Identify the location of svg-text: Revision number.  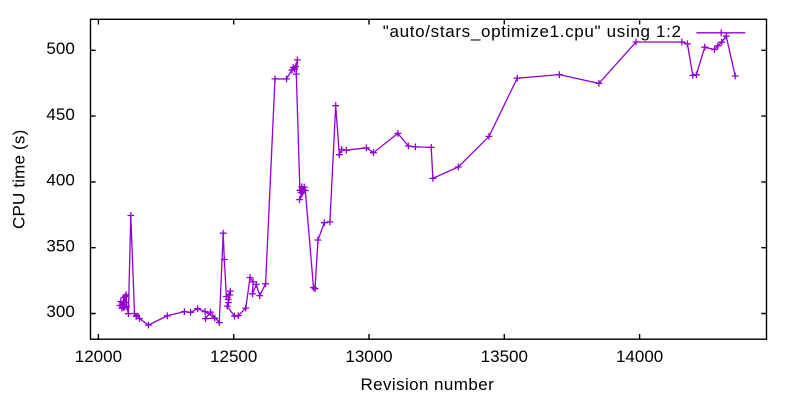
(427, 384).